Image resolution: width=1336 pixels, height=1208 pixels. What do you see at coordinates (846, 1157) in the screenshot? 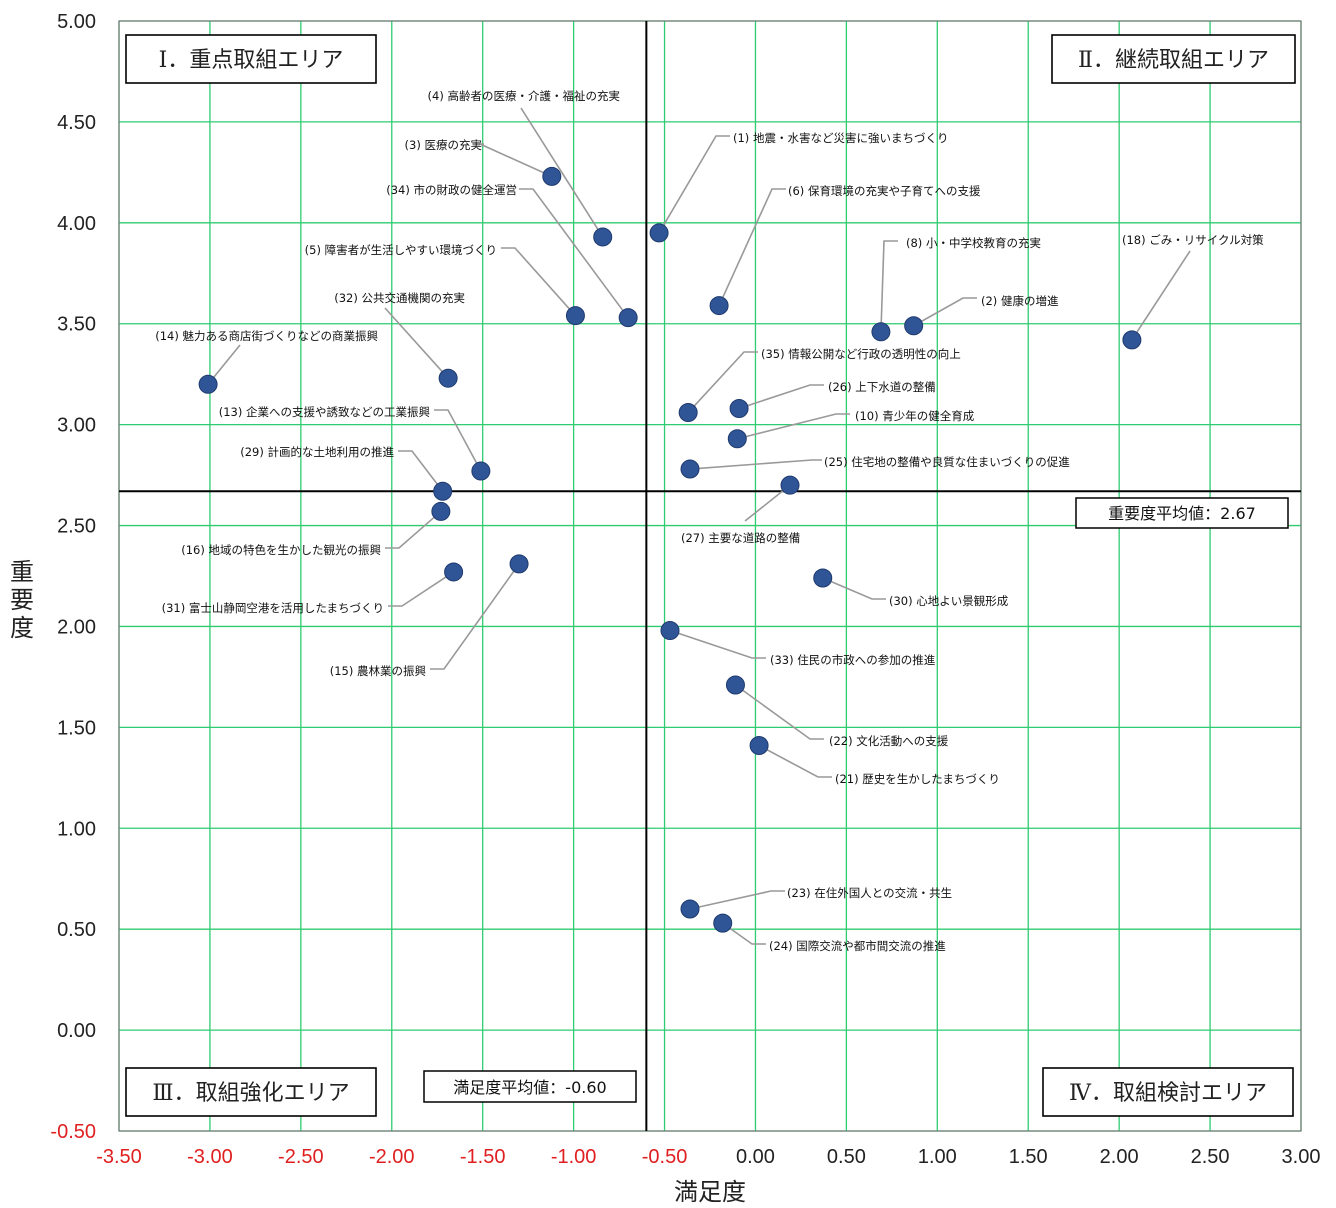
I see `x-tick-label: 0.50` at bounding box center [846, 1157].